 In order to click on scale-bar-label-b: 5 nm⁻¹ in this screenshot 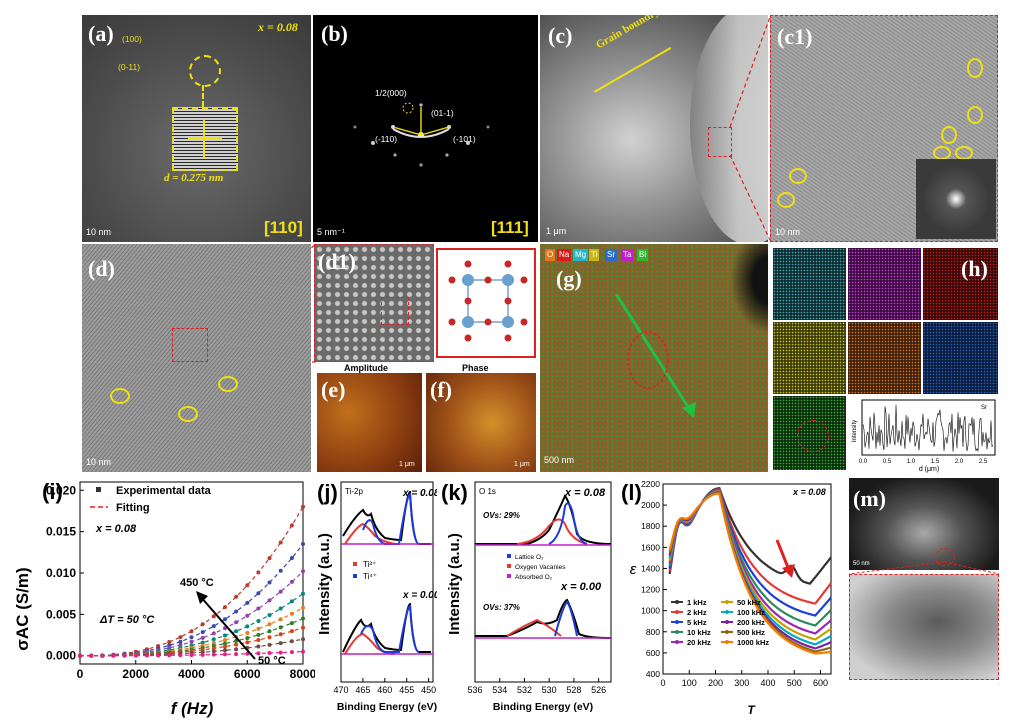, I will do `click(331, 232)`.